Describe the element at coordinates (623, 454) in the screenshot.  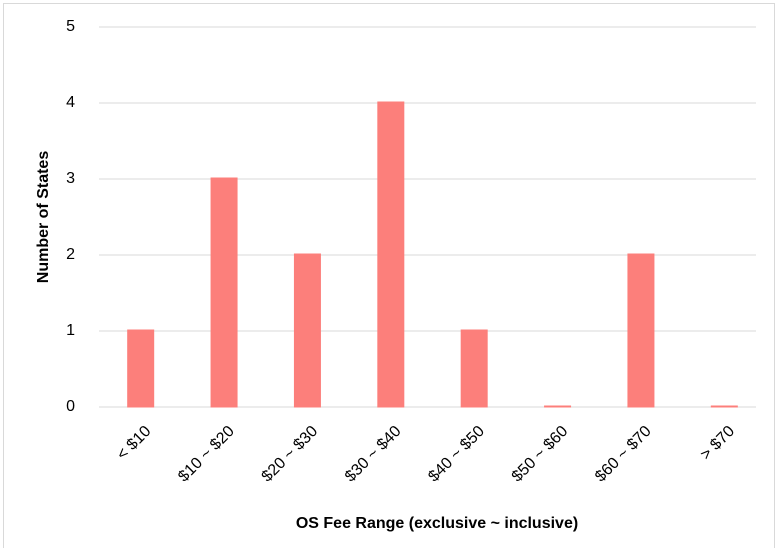
I see `x-tick-label: $60 ~ $70` at that location.